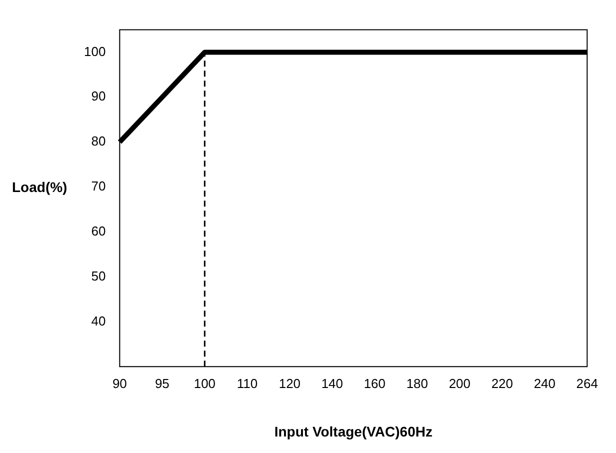  What do you see at coordinates (98, 186) in the screenshot?
I see `y-tick-label: 70` at bounding box center [98, 186].